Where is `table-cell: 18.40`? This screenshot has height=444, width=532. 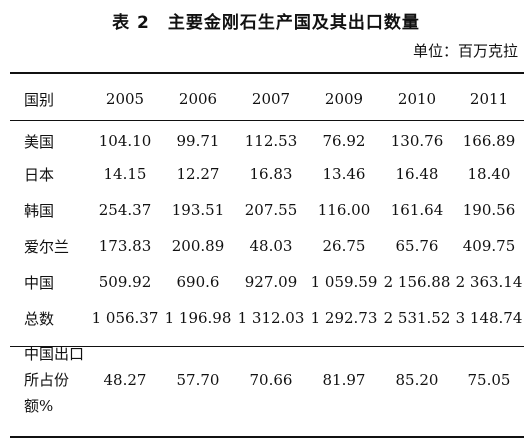
table-cell: 18.40 is located at coordinates (489, 174).